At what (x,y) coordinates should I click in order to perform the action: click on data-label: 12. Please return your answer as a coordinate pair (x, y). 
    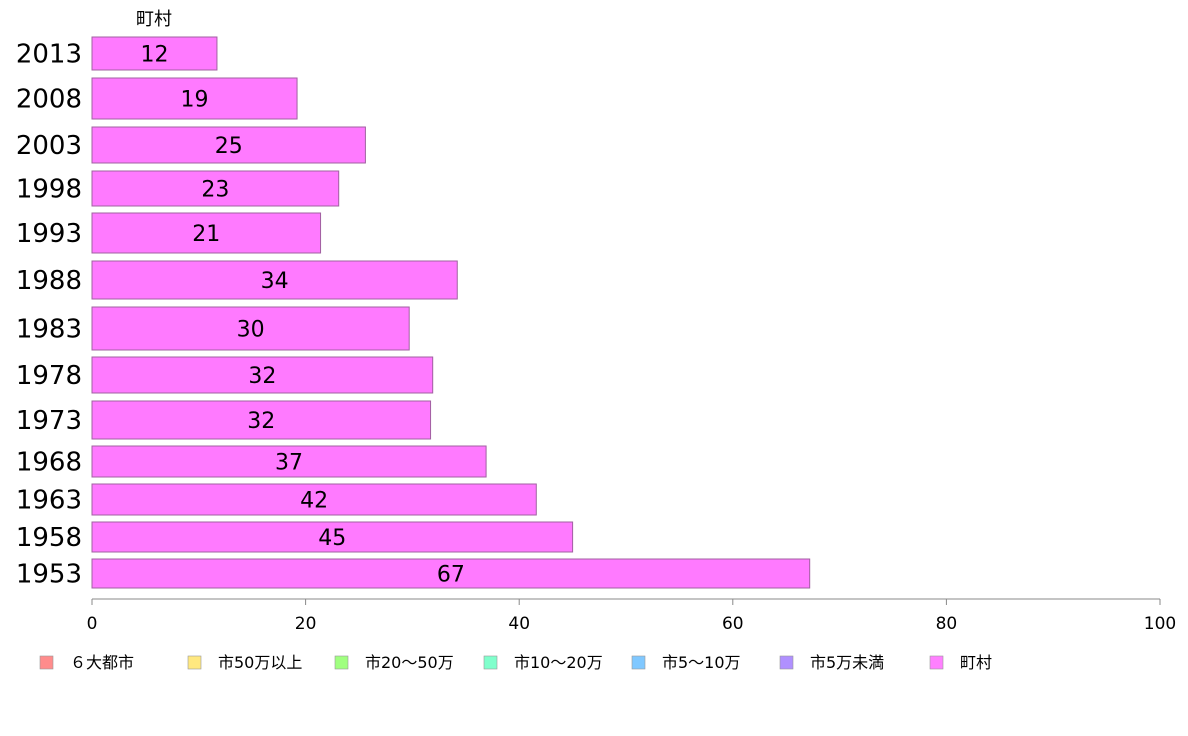
    Looking at the image, I should click on (154, 55).